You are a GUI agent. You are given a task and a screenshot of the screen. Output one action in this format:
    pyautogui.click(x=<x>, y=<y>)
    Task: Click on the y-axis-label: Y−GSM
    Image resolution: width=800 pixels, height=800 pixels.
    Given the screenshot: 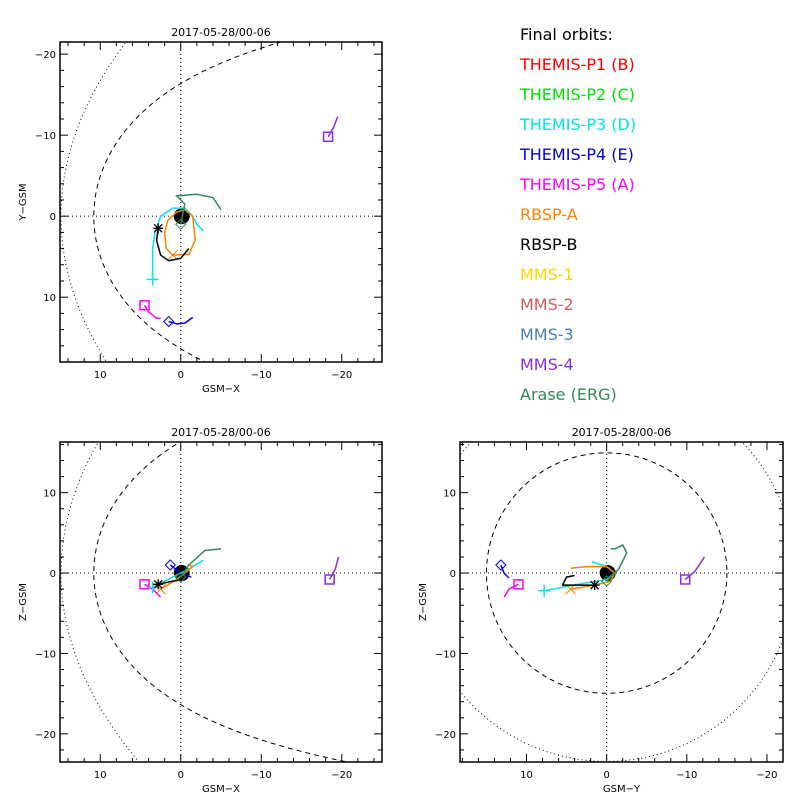 What is the action you would take?
    pyautogui.click(x=23, y=202)
    